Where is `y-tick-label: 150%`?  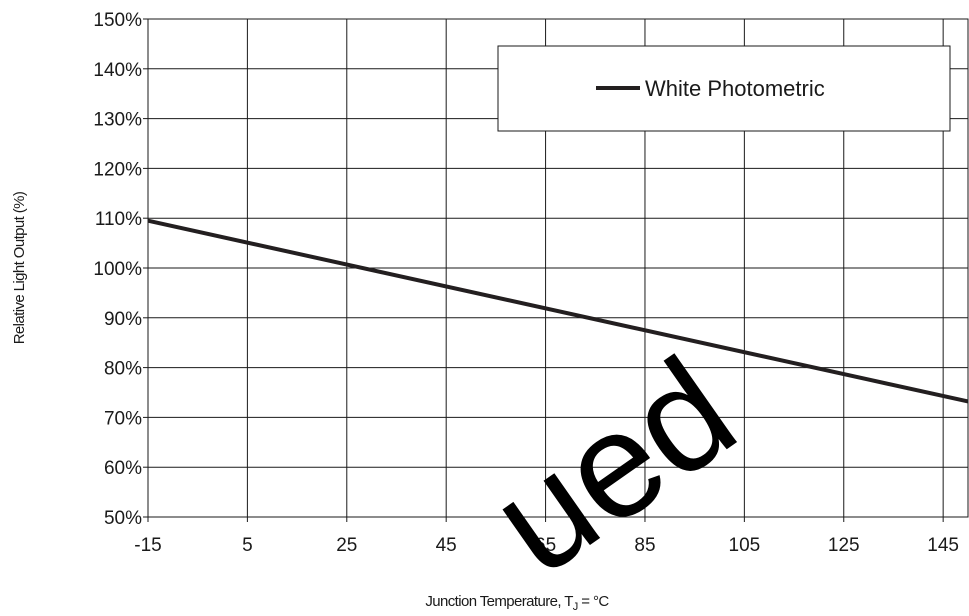
y-tick-label: 150% is located at coordinates (117, 20).